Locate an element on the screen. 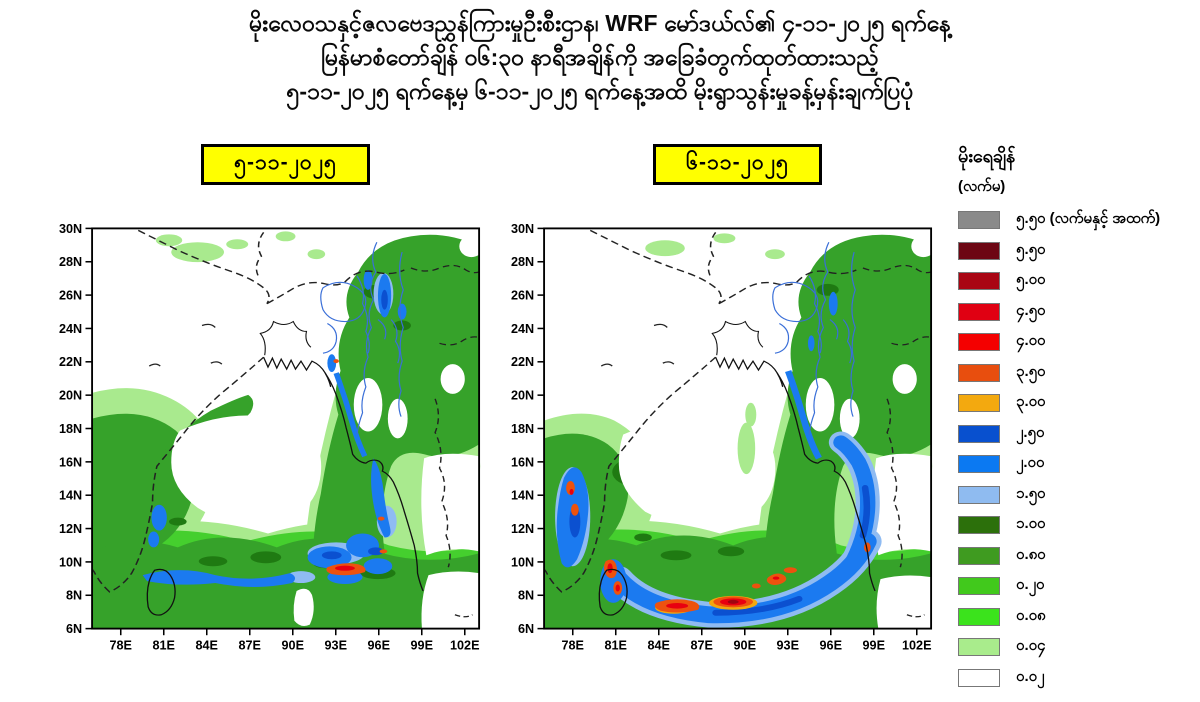  lon-tick-label: 87E is located at coordinates (250, 646).